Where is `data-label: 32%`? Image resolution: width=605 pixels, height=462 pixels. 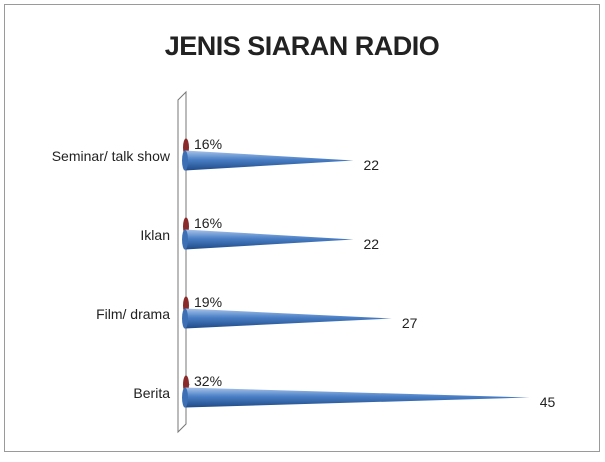 data-label: 32% is located at coordinates (208, 381).